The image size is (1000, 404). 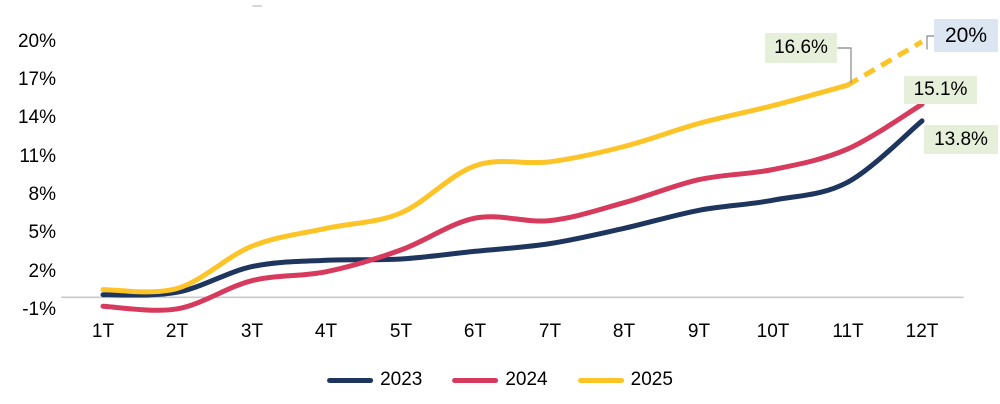 I want to click on x-tick-label: 3T, so click(x=252, y=331).